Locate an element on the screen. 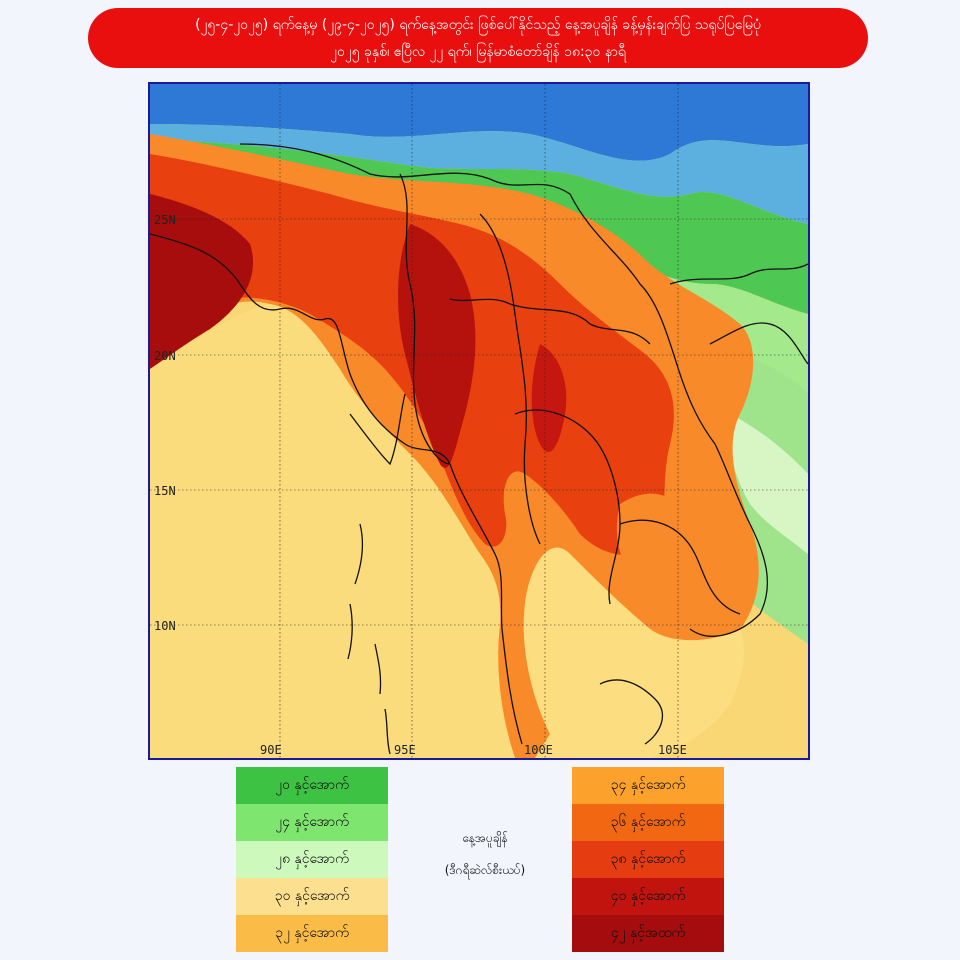  legend-swatch: ၃၀ နှင့်အောက် is located at coordinates (312, 896).